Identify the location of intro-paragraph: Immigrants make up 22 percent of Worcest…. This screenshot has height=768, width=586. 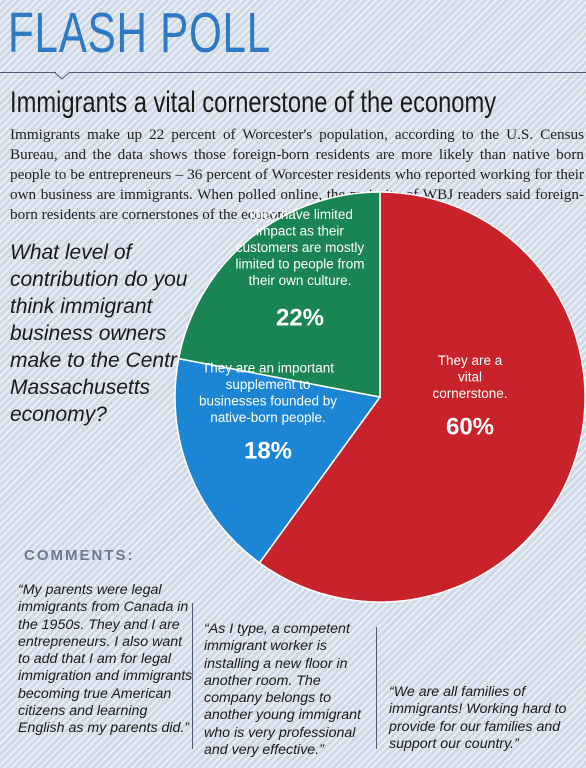
(297, 174).